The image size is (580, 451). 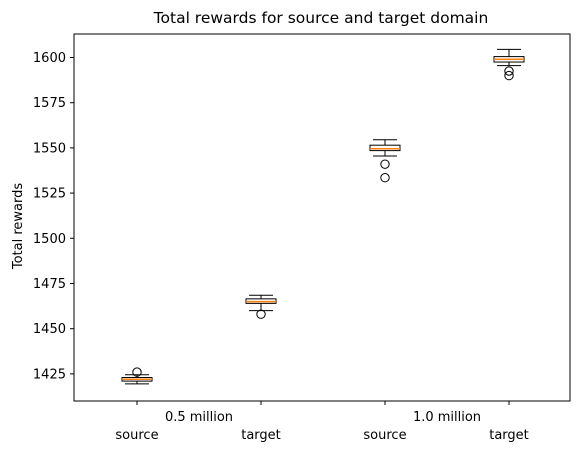 What do you see at coordinates (447, 417) in the screenshot?
I see `group-label: 1.0 million` at bounding box center [447, 417].